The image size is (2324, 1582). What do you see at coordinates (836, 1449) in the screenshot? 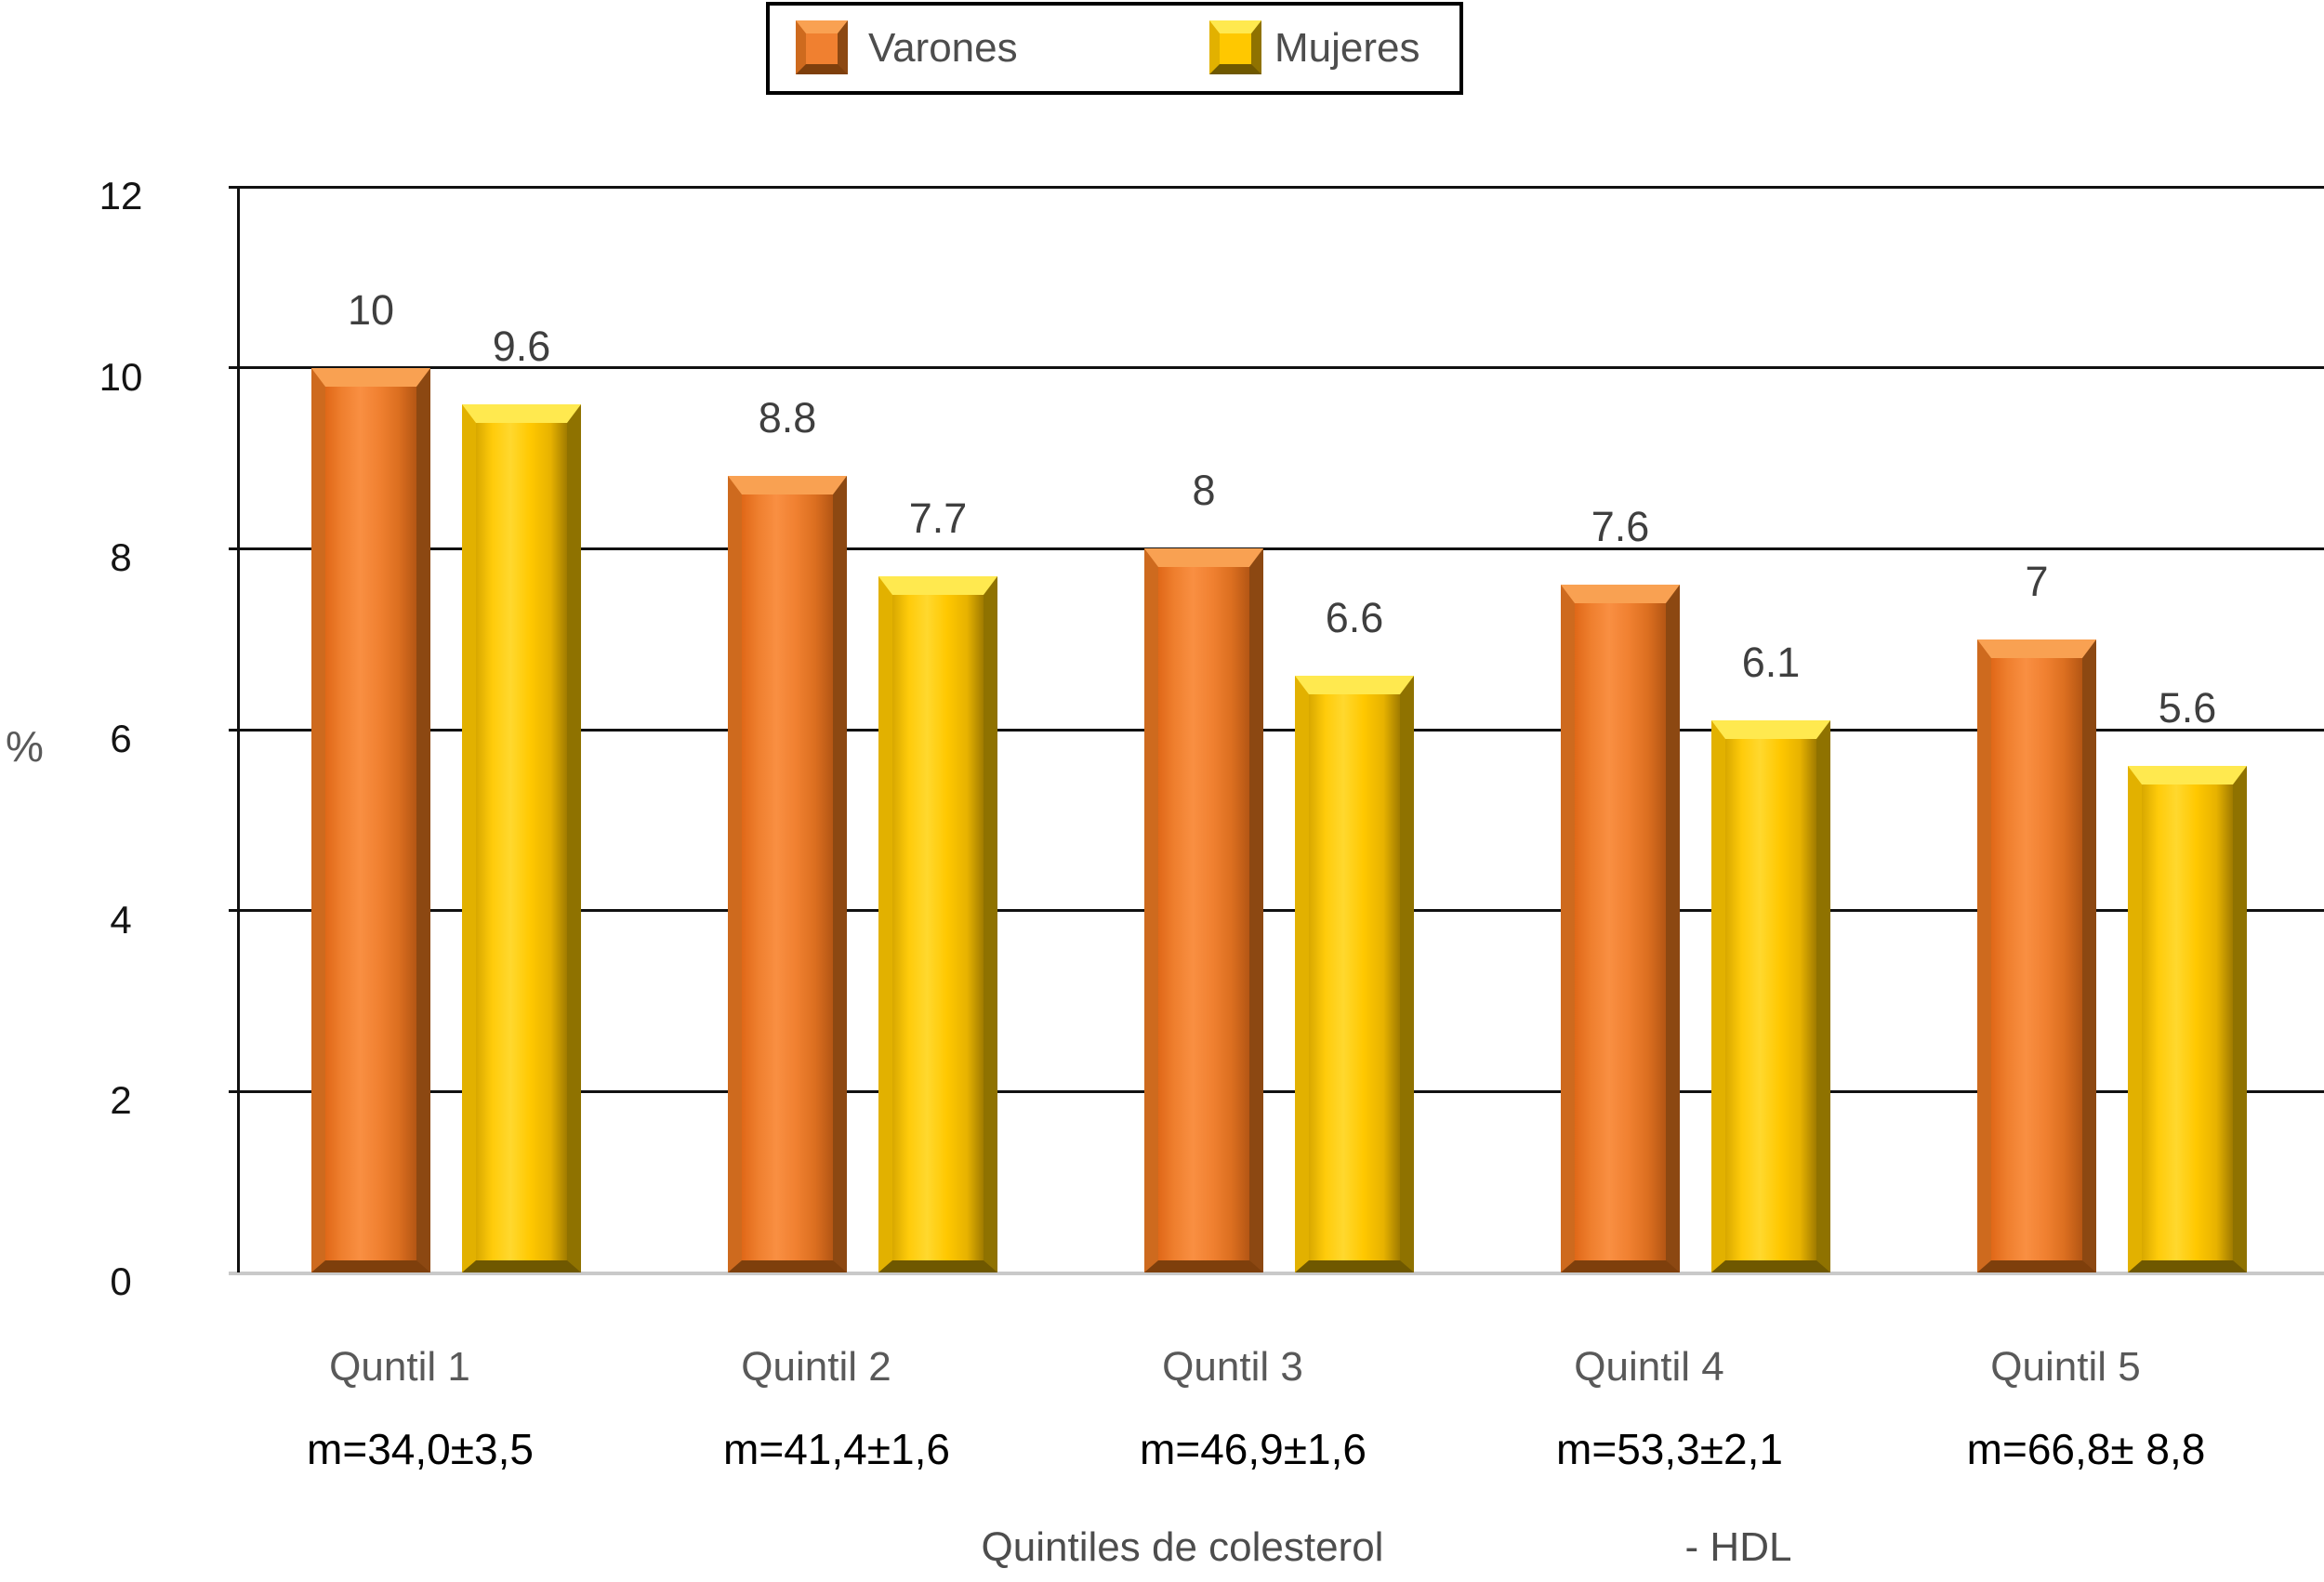
I see `category-mean-label: m=41,4±1,6` at bounding box center [836, 1449].